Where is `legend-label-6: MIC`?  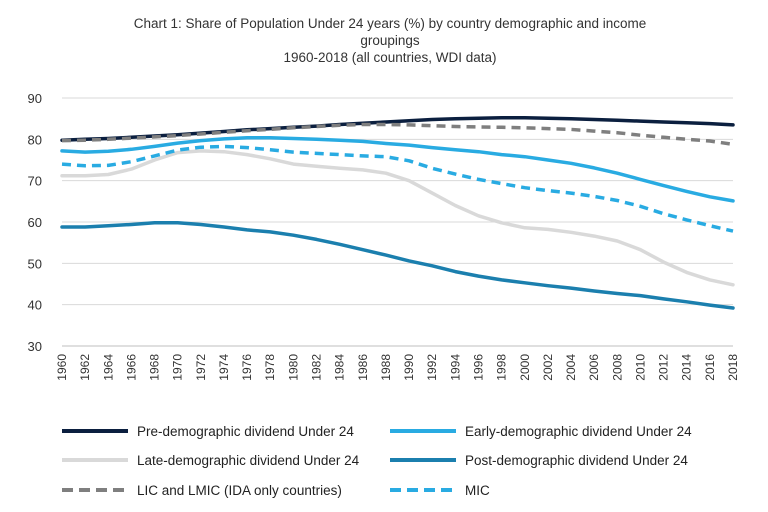 legend-label-6: MIC is located at coordinates (477, 490).